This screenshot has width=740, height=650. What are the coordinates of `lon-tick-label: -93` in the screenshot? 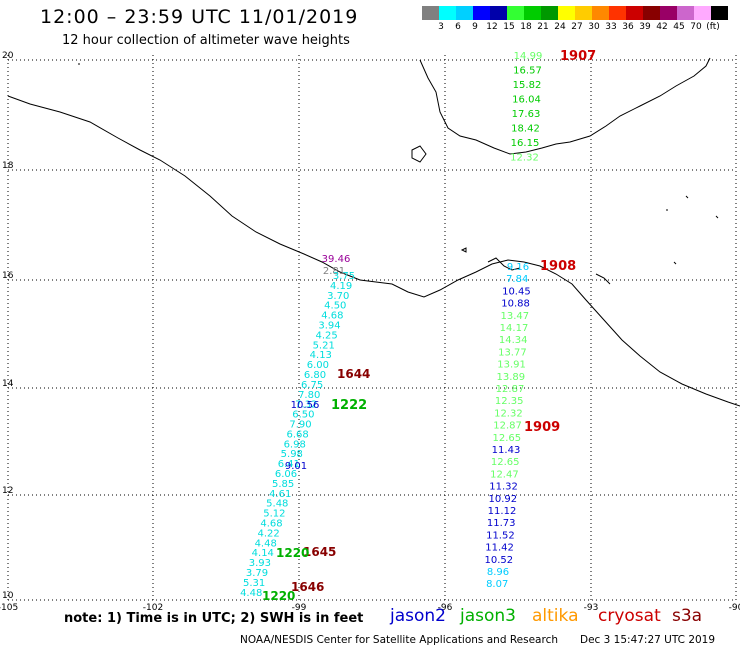 It's located at (591, 608).